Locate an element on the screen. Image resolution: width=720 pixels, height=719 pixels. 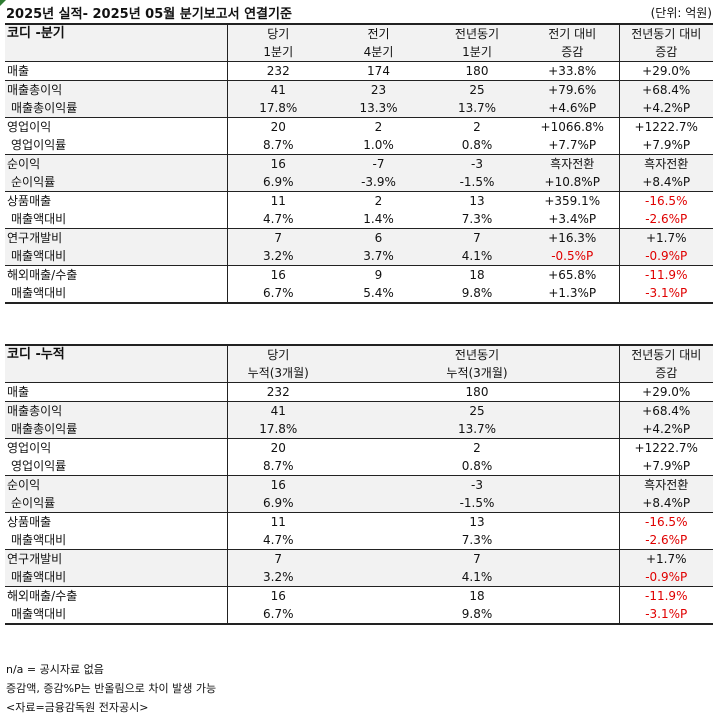
value-prev-quarter: 6 is located at coordinates (378, 237).